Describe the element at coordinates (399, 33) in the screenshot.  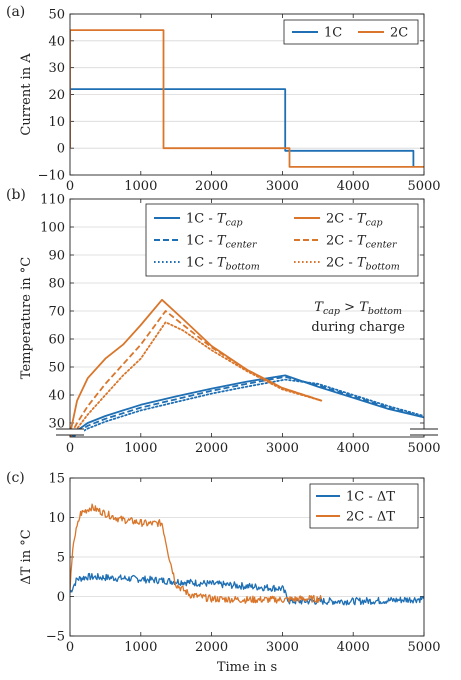
I see `legend-label: 2C` at that location.